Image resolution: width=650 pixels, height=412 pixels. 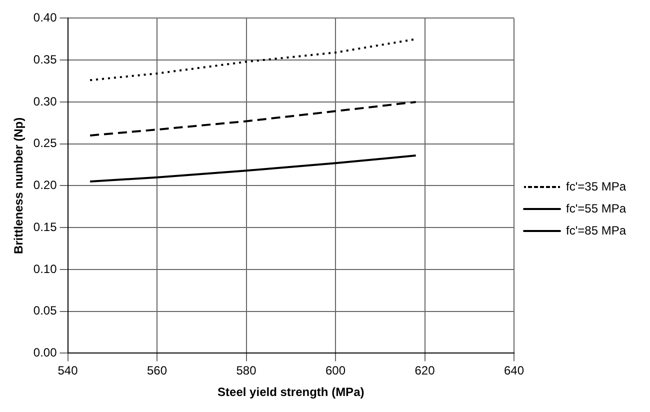 What do you see at coordinates (335, 371) in the screenshot?
I see `x-tick-label: 600` at bounding box center [335, 371].